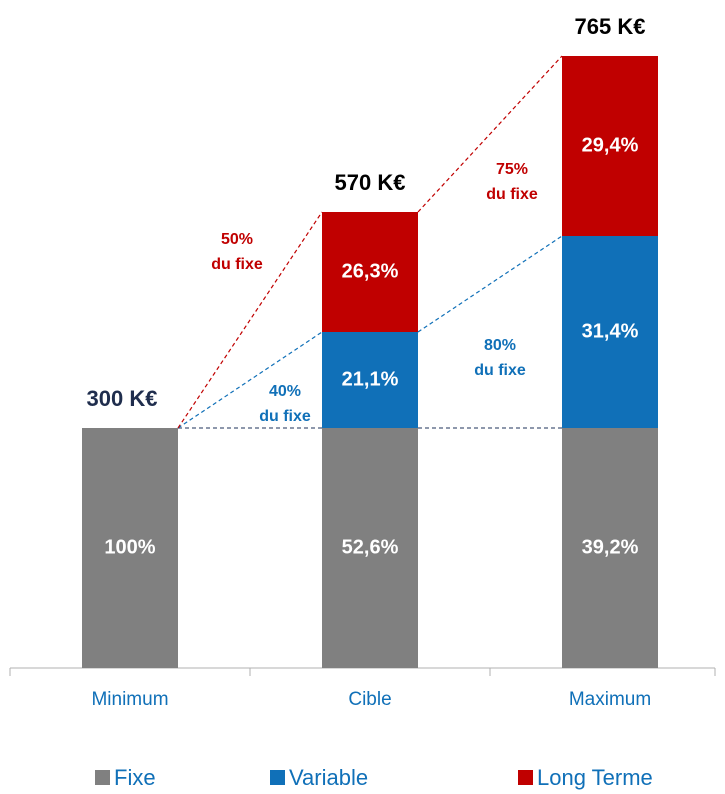 The image size is (725, 794). Describe the element at coordinates (285, 391) in the screenshot. I see `annotation: 40%` at that location.